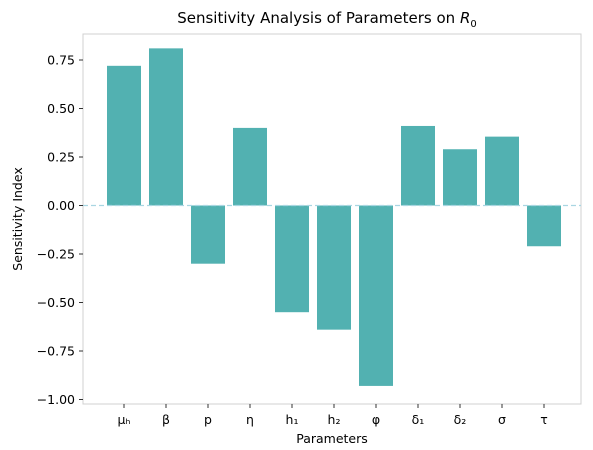 The width and height of the screenshot is (593, 450). Describe the element at coordinates (61, 205) in the screenshot. I see `y-tick-label: 0.00` at that location.